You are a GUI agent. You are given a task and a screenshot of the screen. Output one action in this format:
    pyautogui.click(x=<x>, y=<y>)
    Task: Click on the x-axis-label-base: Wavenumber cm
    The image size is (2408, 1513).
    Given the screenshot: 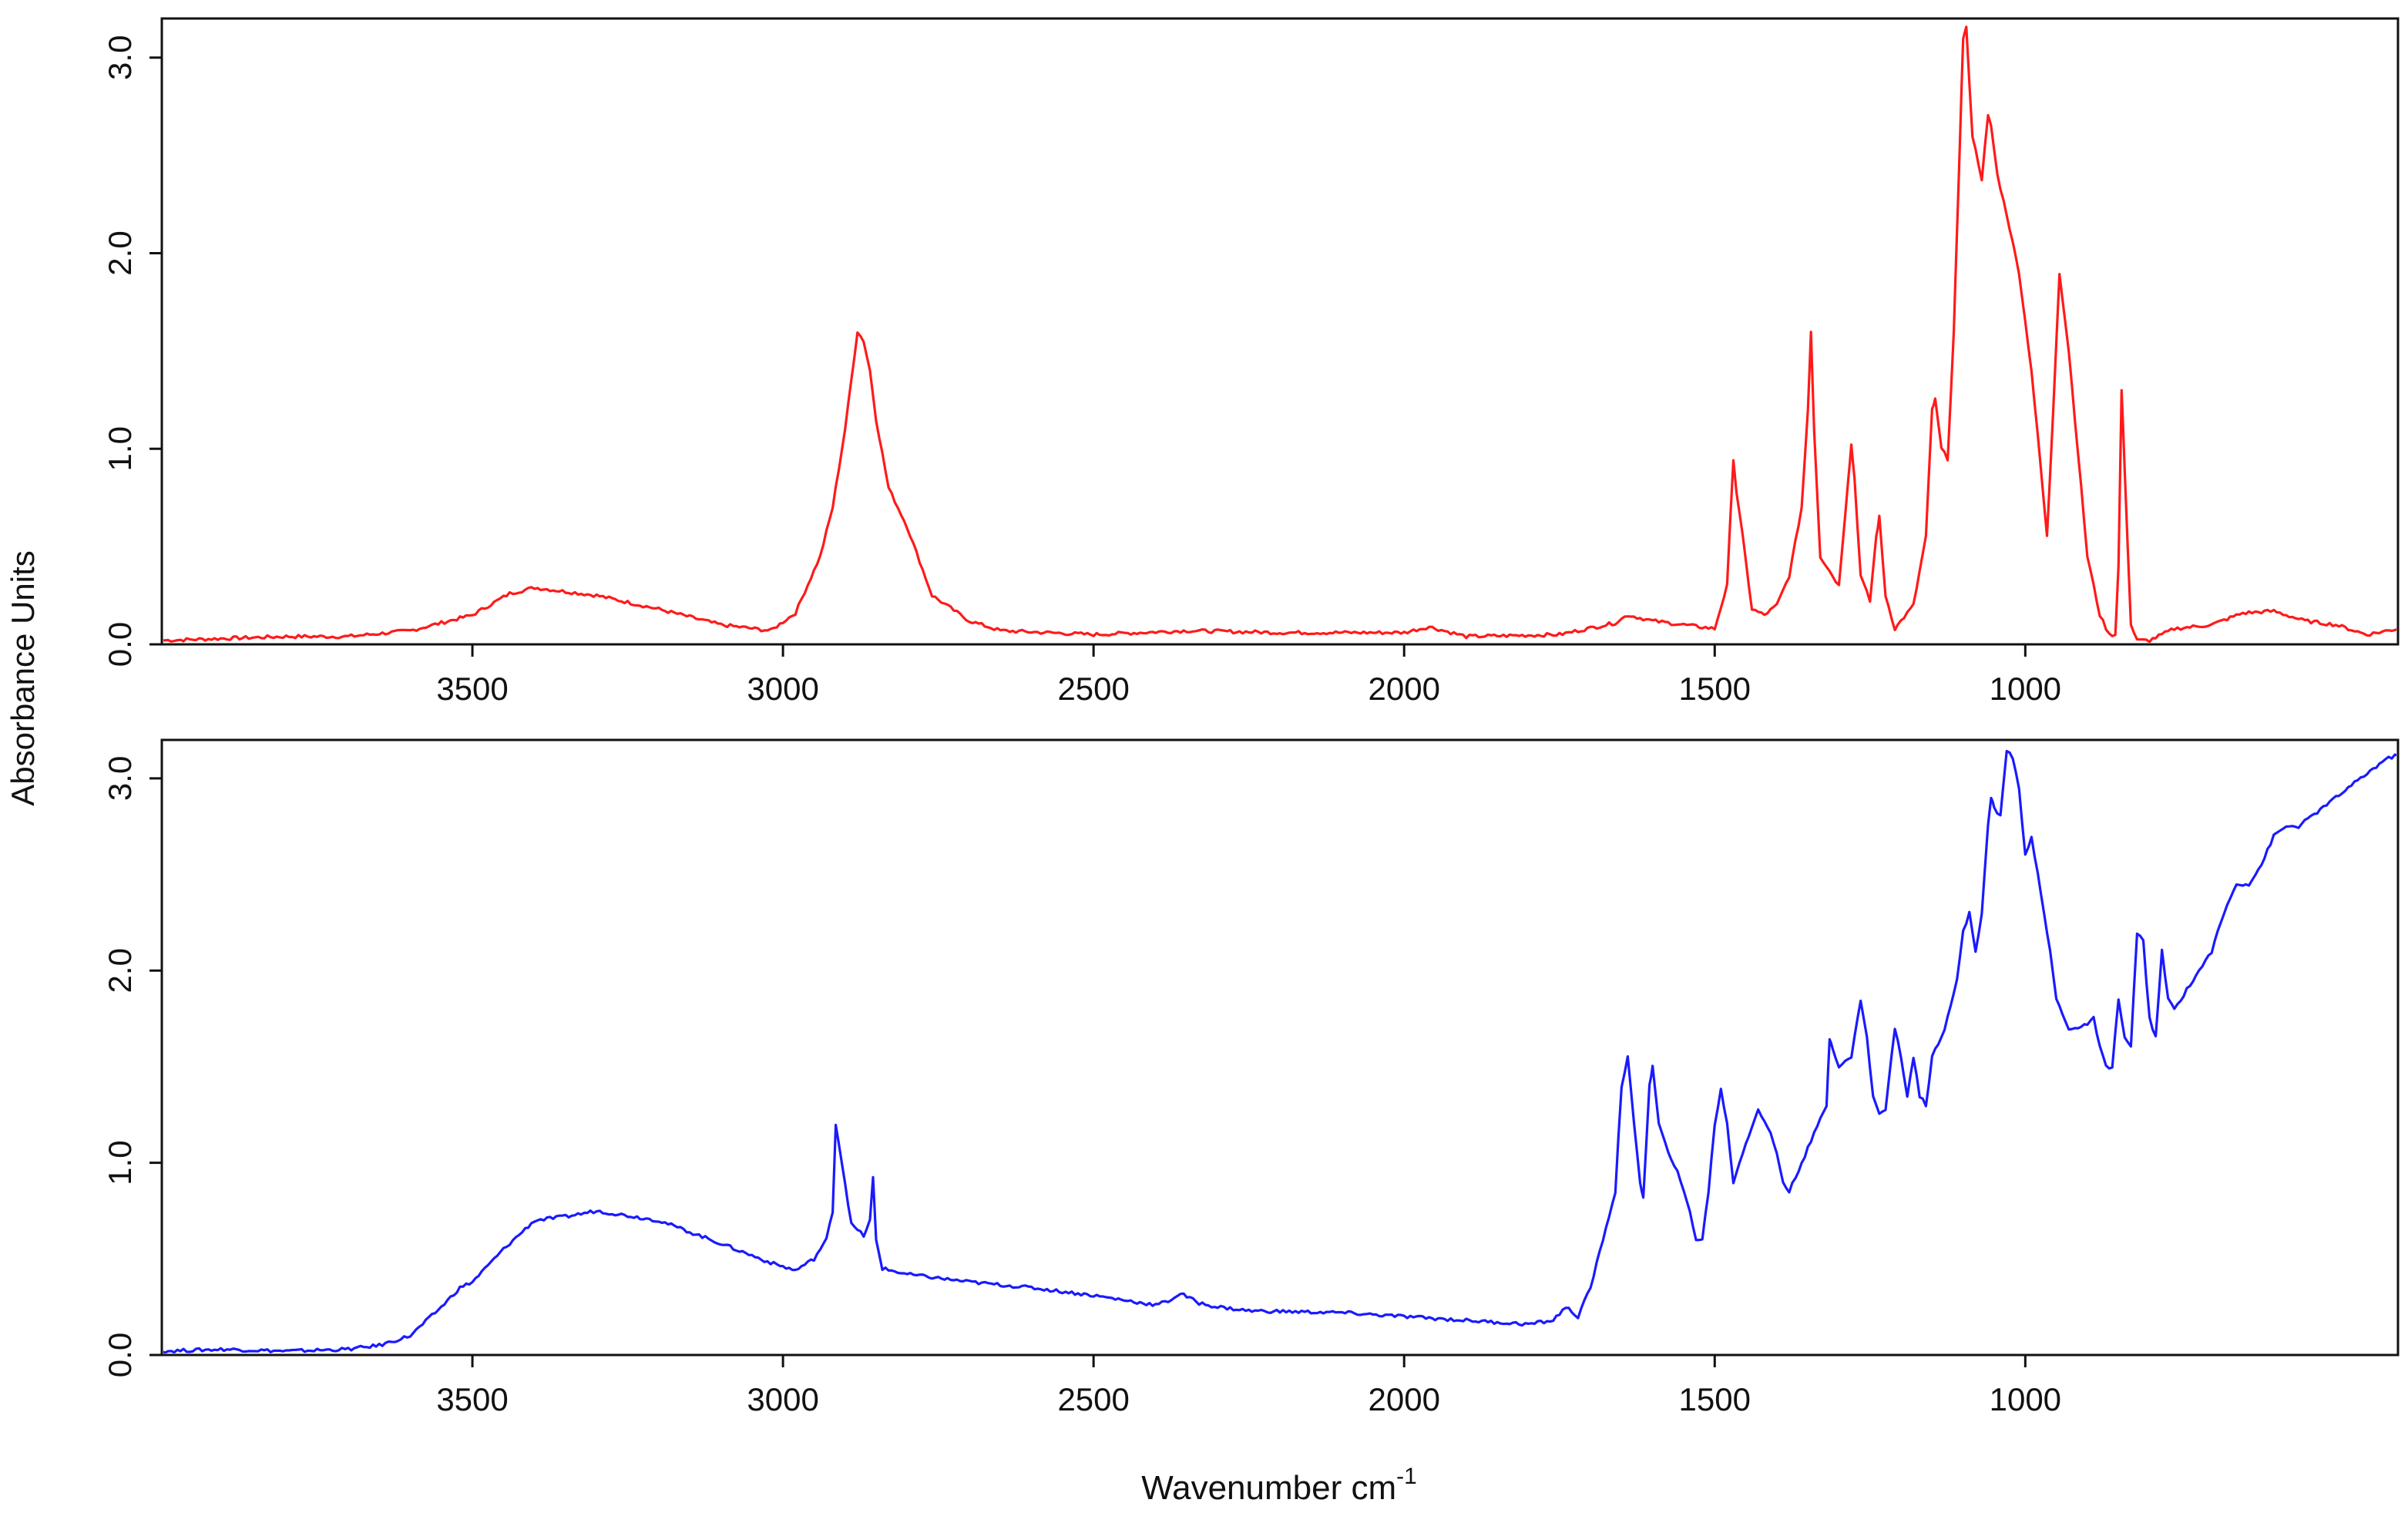 What is the action you would take?
    pyautogui.click(x=1268, y=1488)
    